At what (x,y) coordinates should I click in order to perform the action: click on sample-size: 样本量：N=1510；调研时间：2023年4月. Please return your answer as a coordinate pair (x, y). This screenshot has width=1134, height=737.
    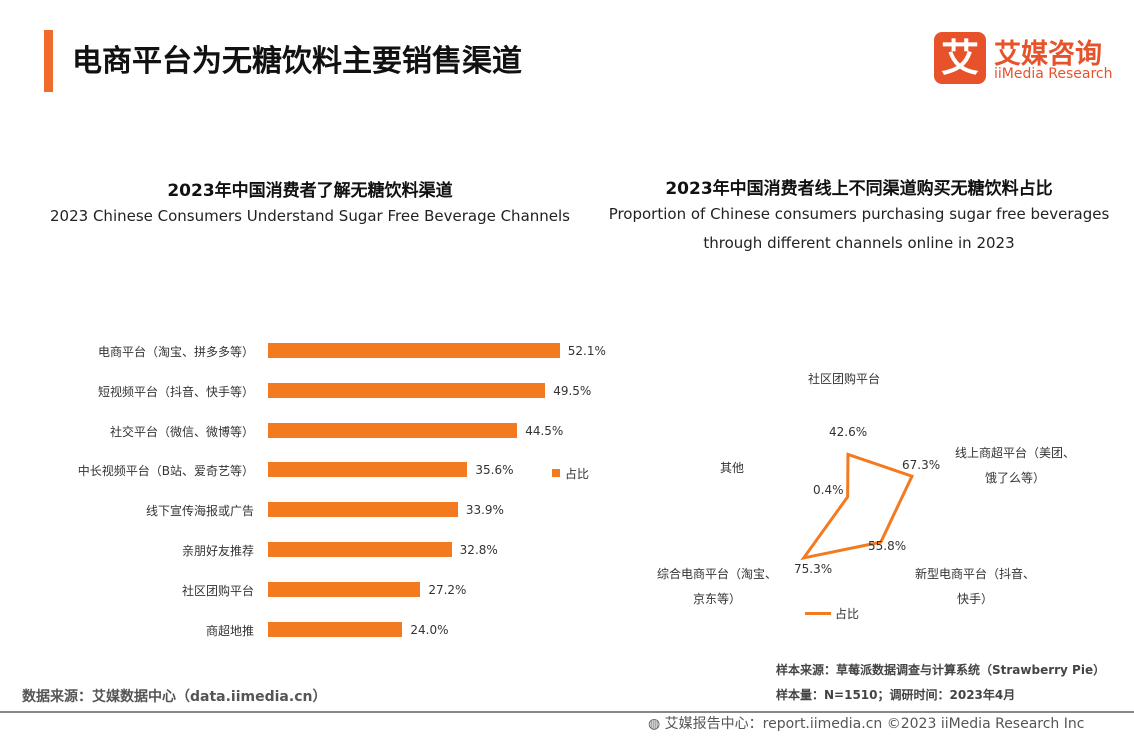
    Looking at the image, I should click on (896, 695).